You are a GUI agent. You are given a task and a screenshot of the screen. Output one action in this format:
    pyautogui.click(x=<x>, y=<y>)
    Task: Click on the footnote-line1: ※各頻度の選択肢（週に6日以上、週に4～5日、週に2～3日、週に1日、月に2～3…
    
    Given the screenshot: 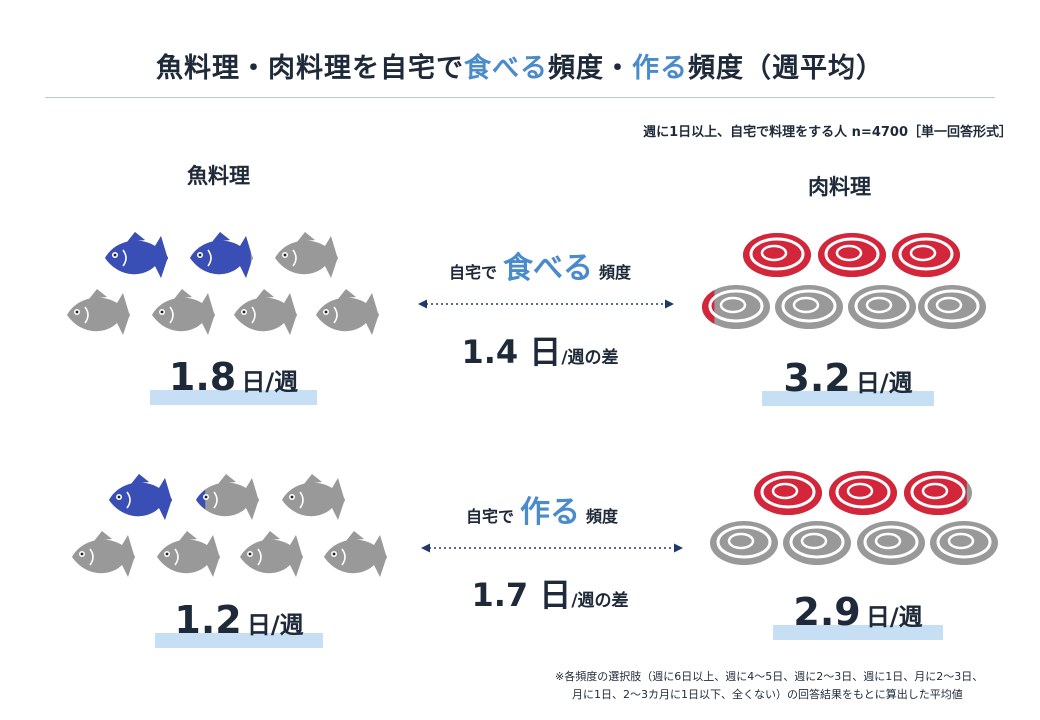 What is the action you would take?
    pyautogui.click(x=769, y=676)
    